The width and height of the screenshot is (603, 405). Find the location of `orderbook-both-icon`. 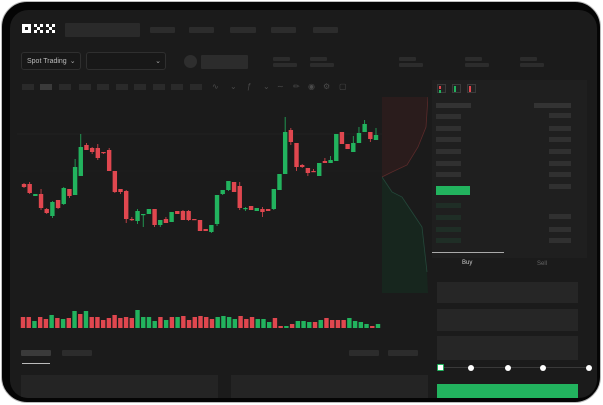

orderbook-both-icon is located at coordinates (441, 88).